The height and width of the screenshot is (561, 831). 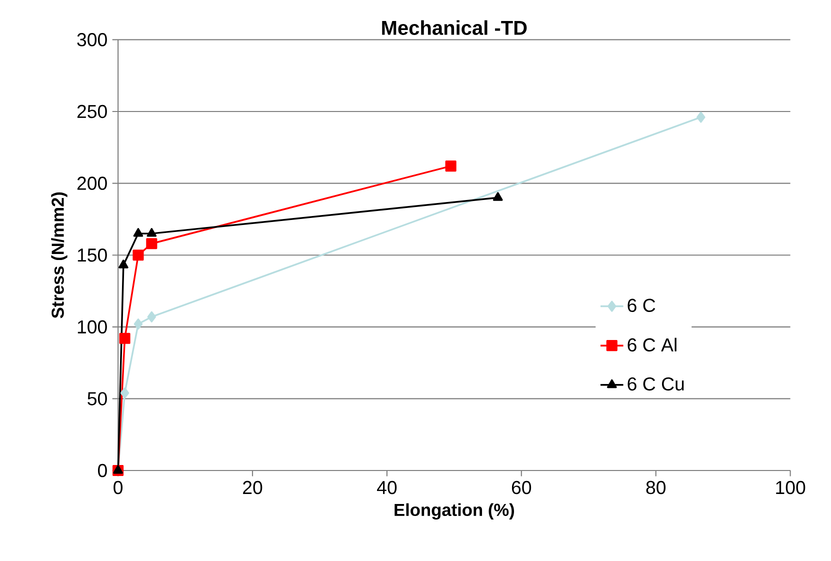 What do you see at coordinates (652, 345) in the screenshot?
I see `legend-label: 6 C Al` at bounding box center [652, 345].